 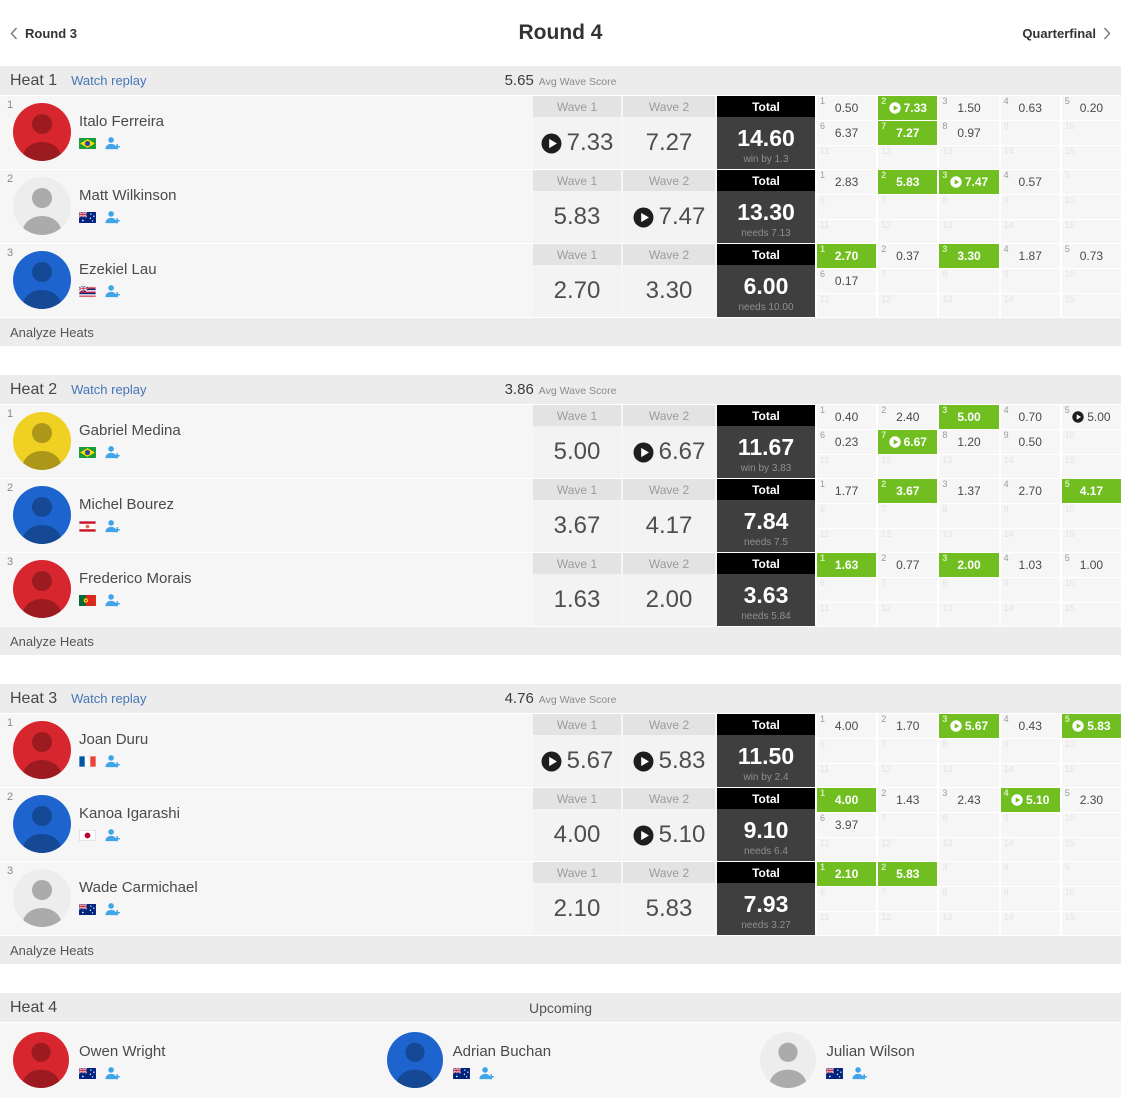 What do you see at coordinates (766, 206) in the screenshot?
I see `total-column: Total 13.30 needs 7.13` at bounding box center [766, 206].